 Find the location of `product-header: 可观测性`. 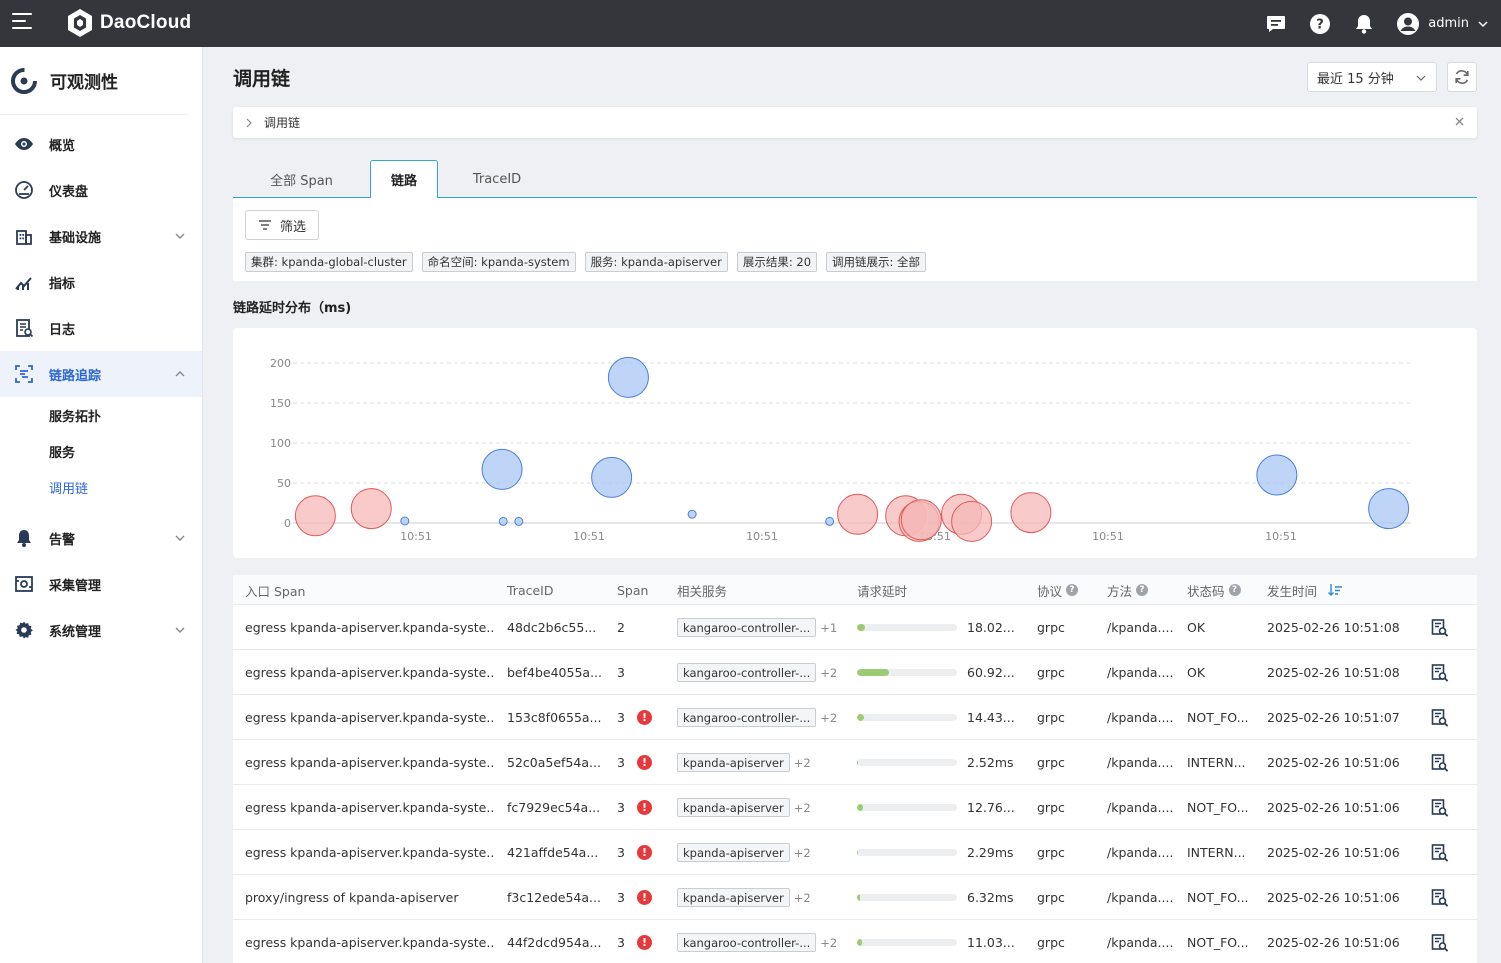

product-header: 可观测性 is located at coordinates (94, 81).